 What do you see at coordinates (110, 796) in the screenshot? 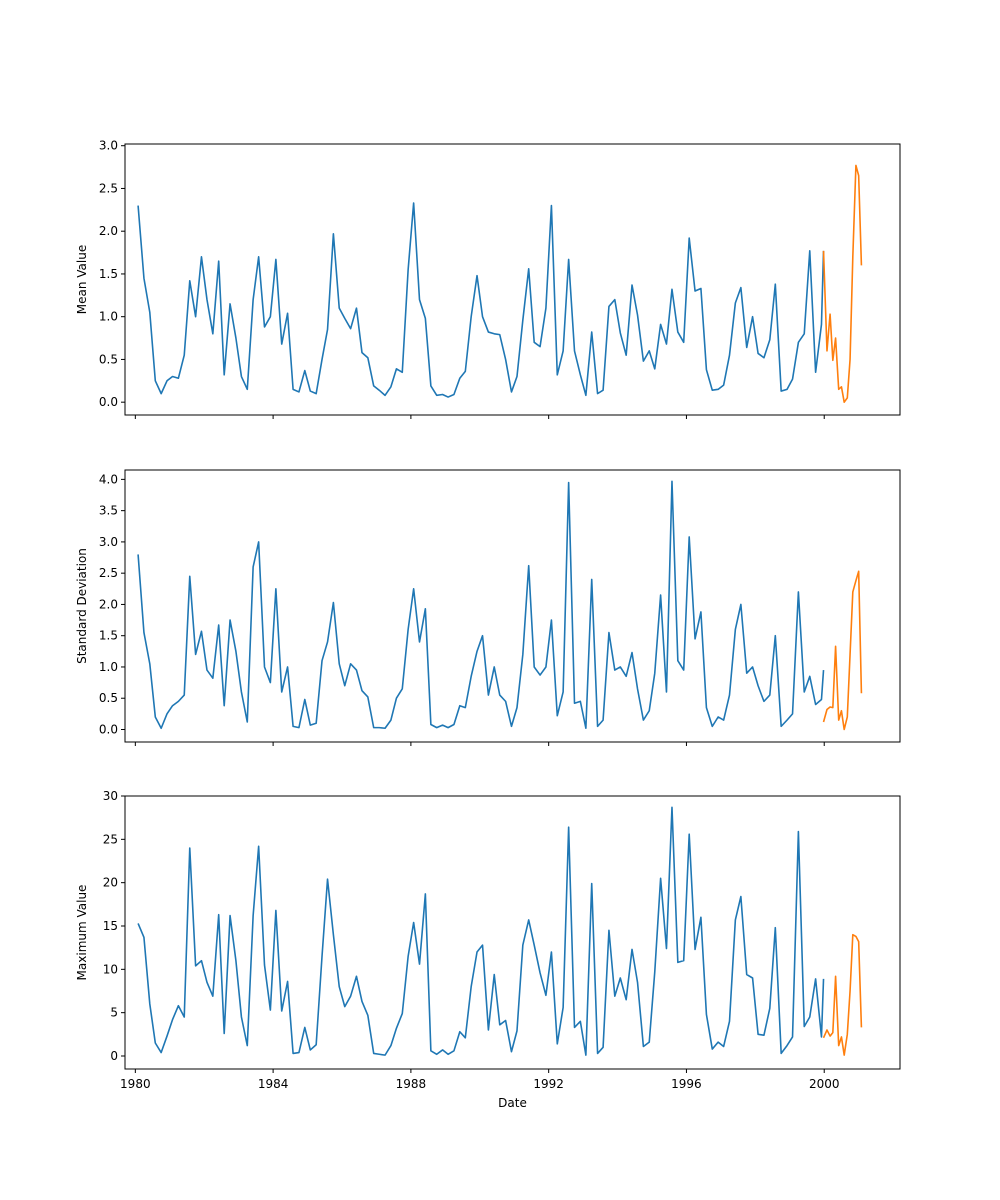
I see `y-tick-label: 30` at bounding box center [110, 796].